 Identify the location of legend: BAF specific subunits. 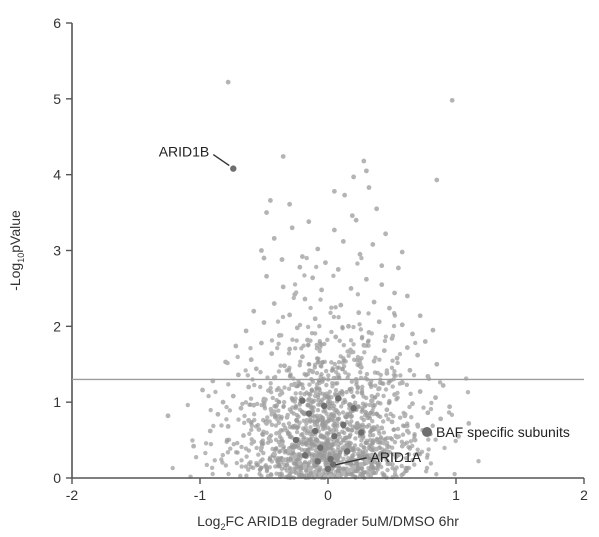
(496, 432).